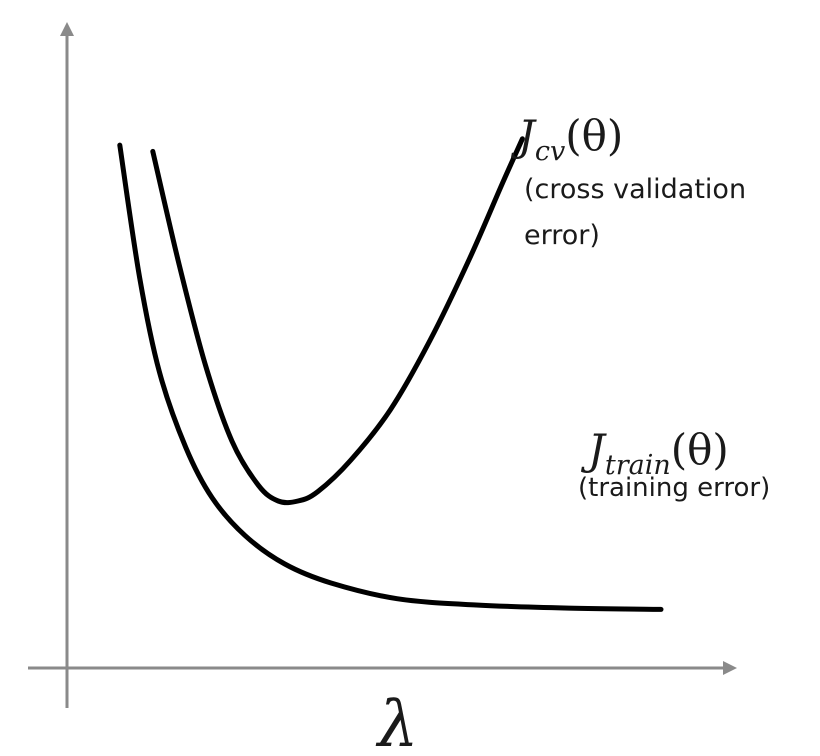 This screenshot has width=820, height=756. What do you see at coordinates (397, 722) in the screenshot?
I see `x-axis-label: λ` at bounding box center [397, 722].